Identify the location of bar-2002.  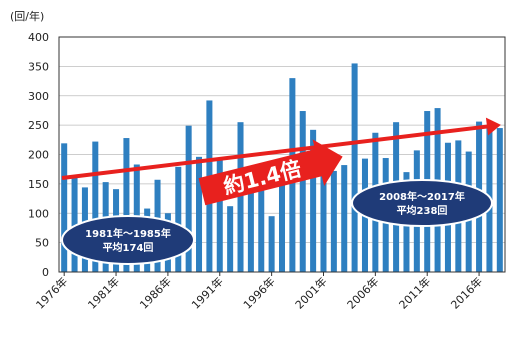
(333, 221).